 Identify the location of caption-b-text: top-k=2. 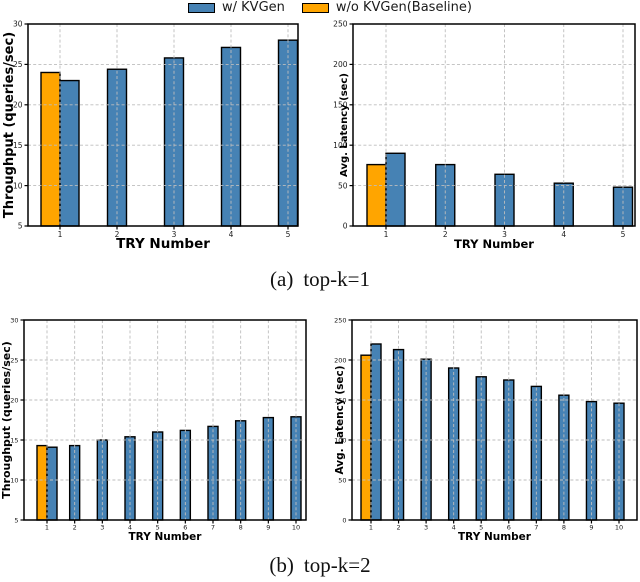
(337, 565).